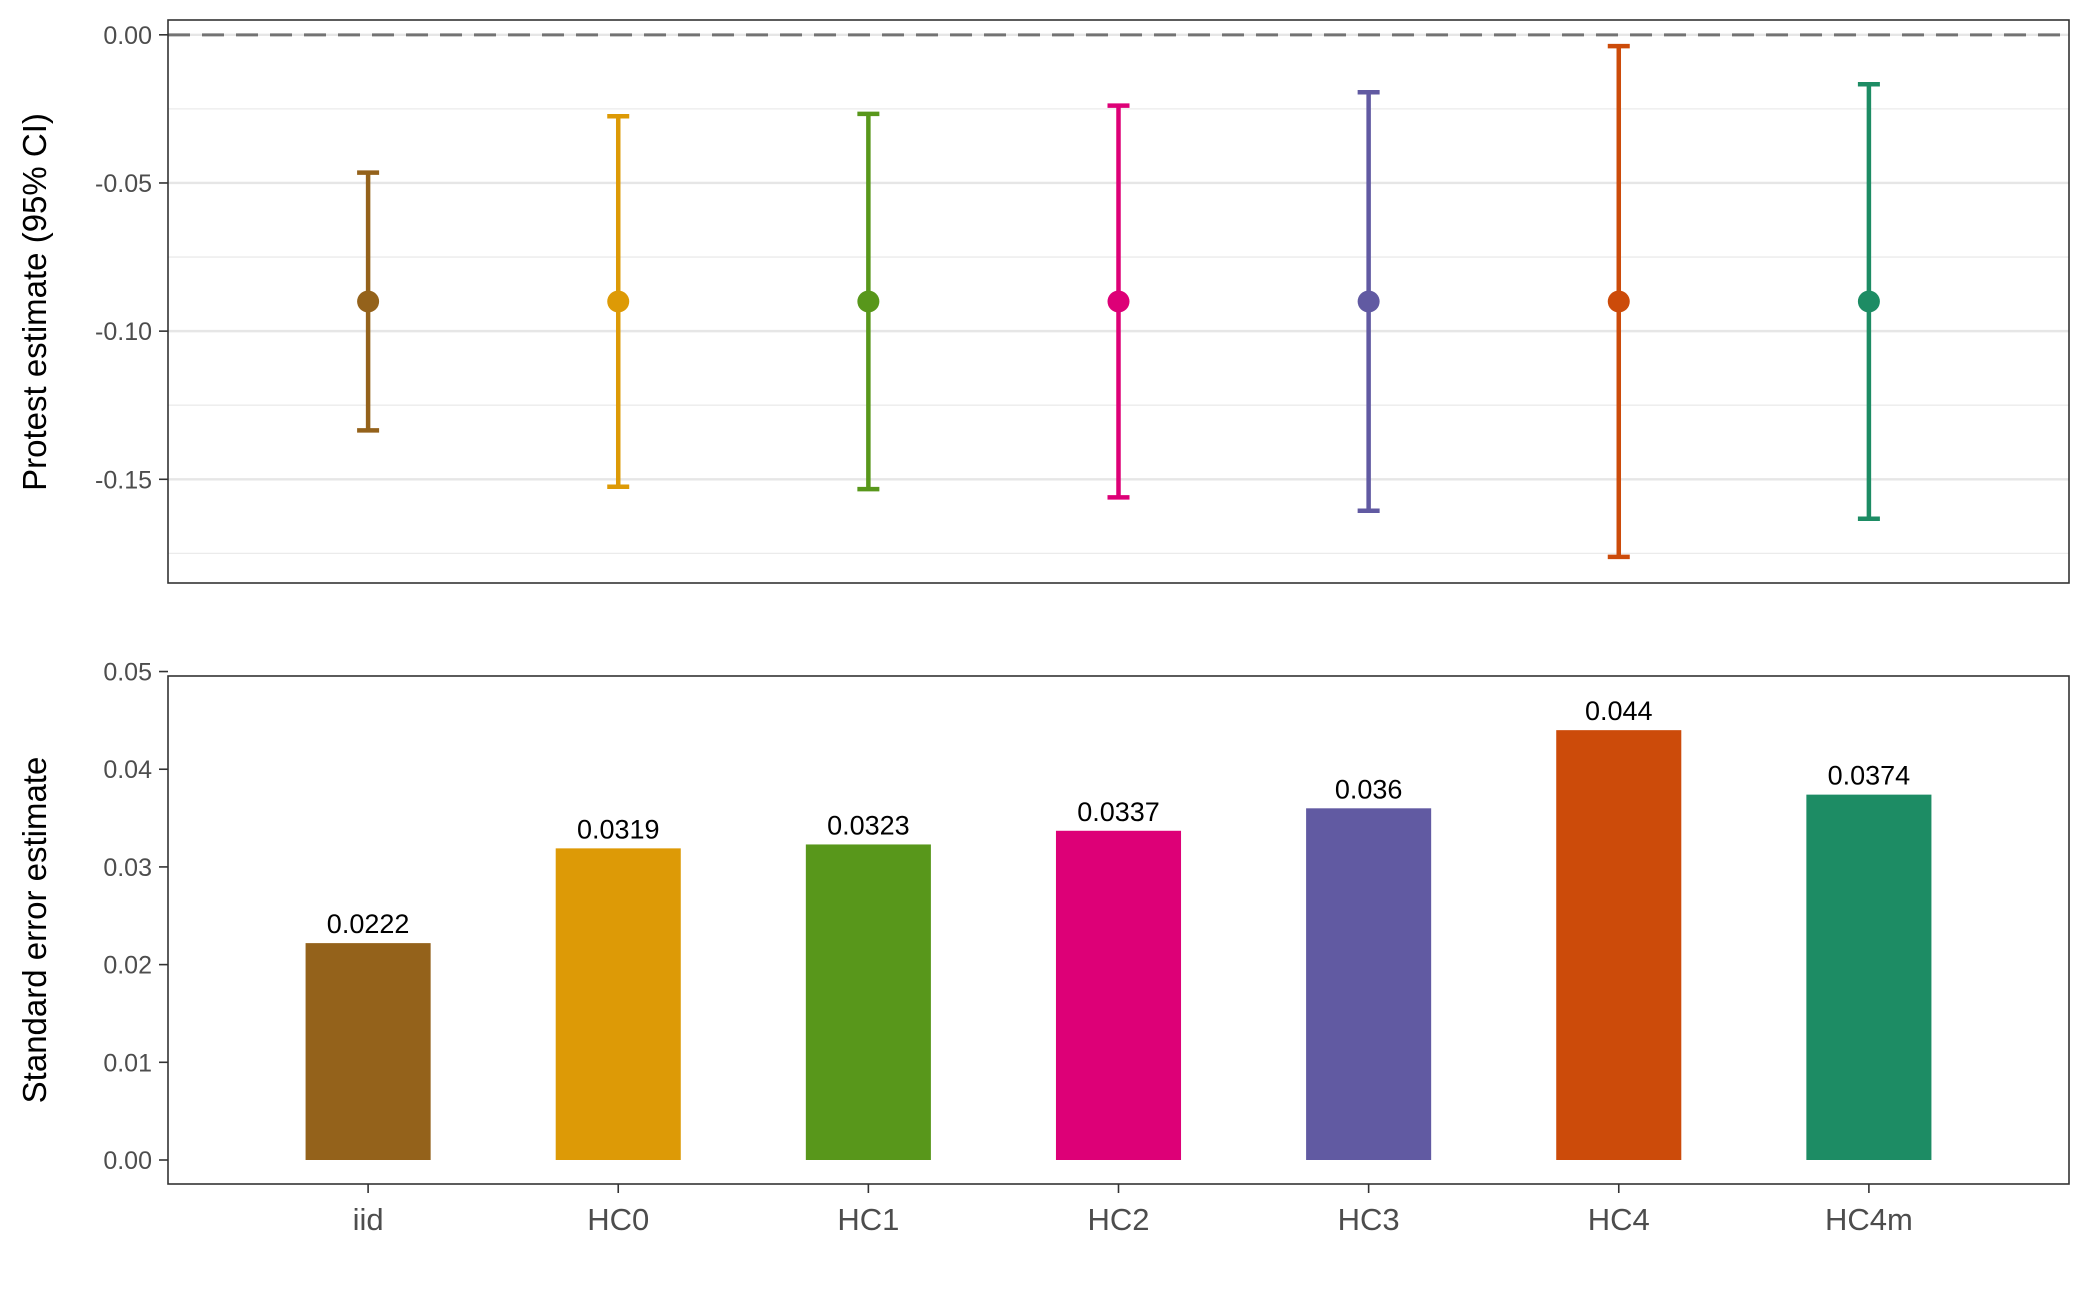 Image resolution: width=2080 pixels, height=1300 pixels. I want to click on x-axis: iid HC0 HC1 HC2 HC3 HC4 HC4m, so click(1133, 1210).